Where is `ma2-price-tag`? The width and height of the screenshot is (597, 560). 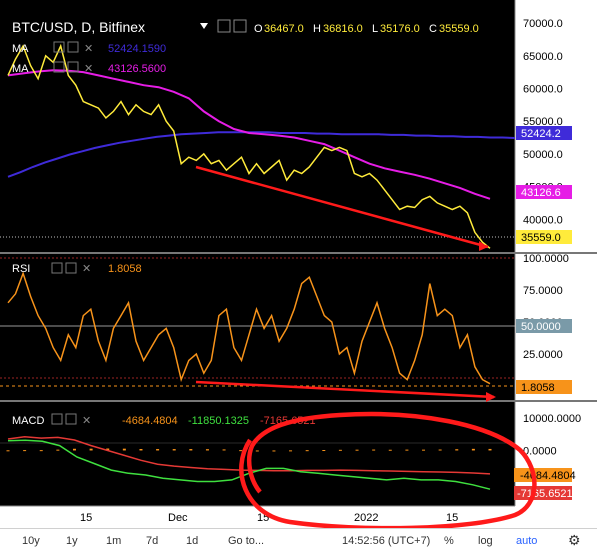
ma2-price-tag is located at coordinates (544, 192).